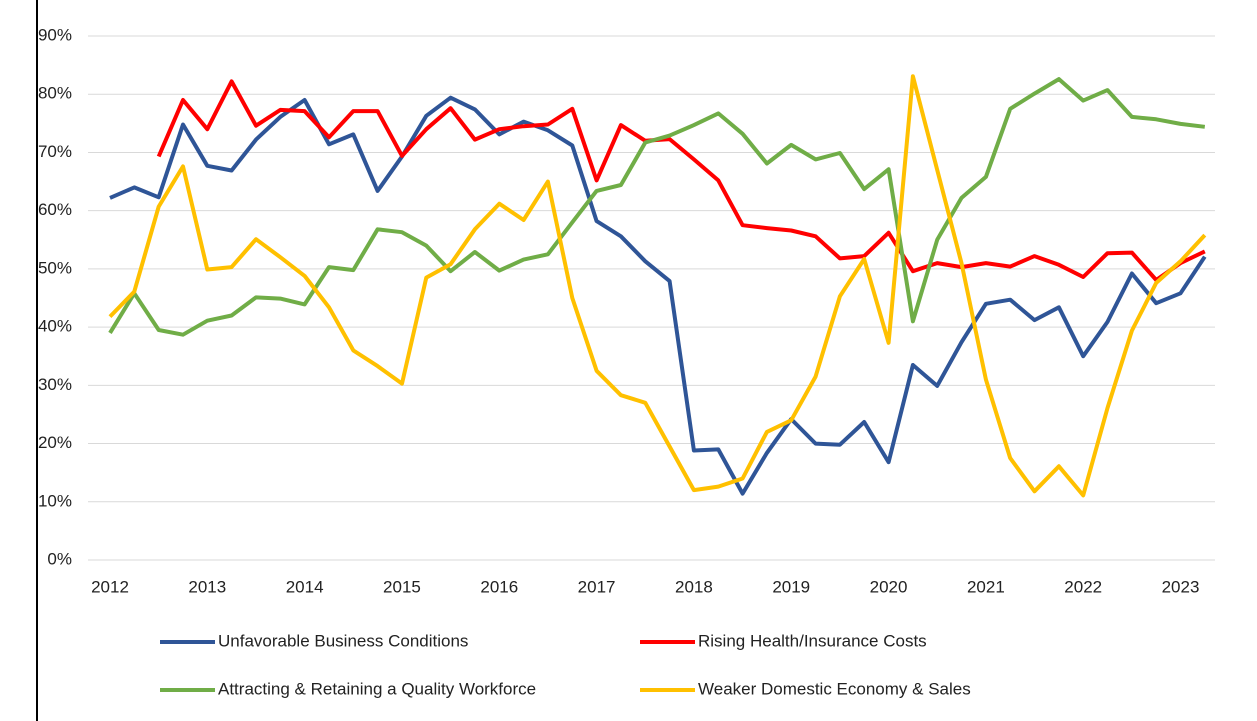  I want to click on y-tick-label: 90%, so click(55, 34).